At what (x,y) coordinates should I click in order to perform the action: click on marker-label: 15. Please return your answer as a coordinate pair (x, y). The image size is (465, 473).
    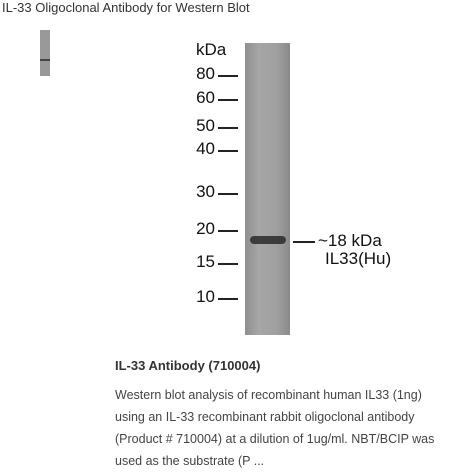
    Looking at the image, I should click on (205, 261).